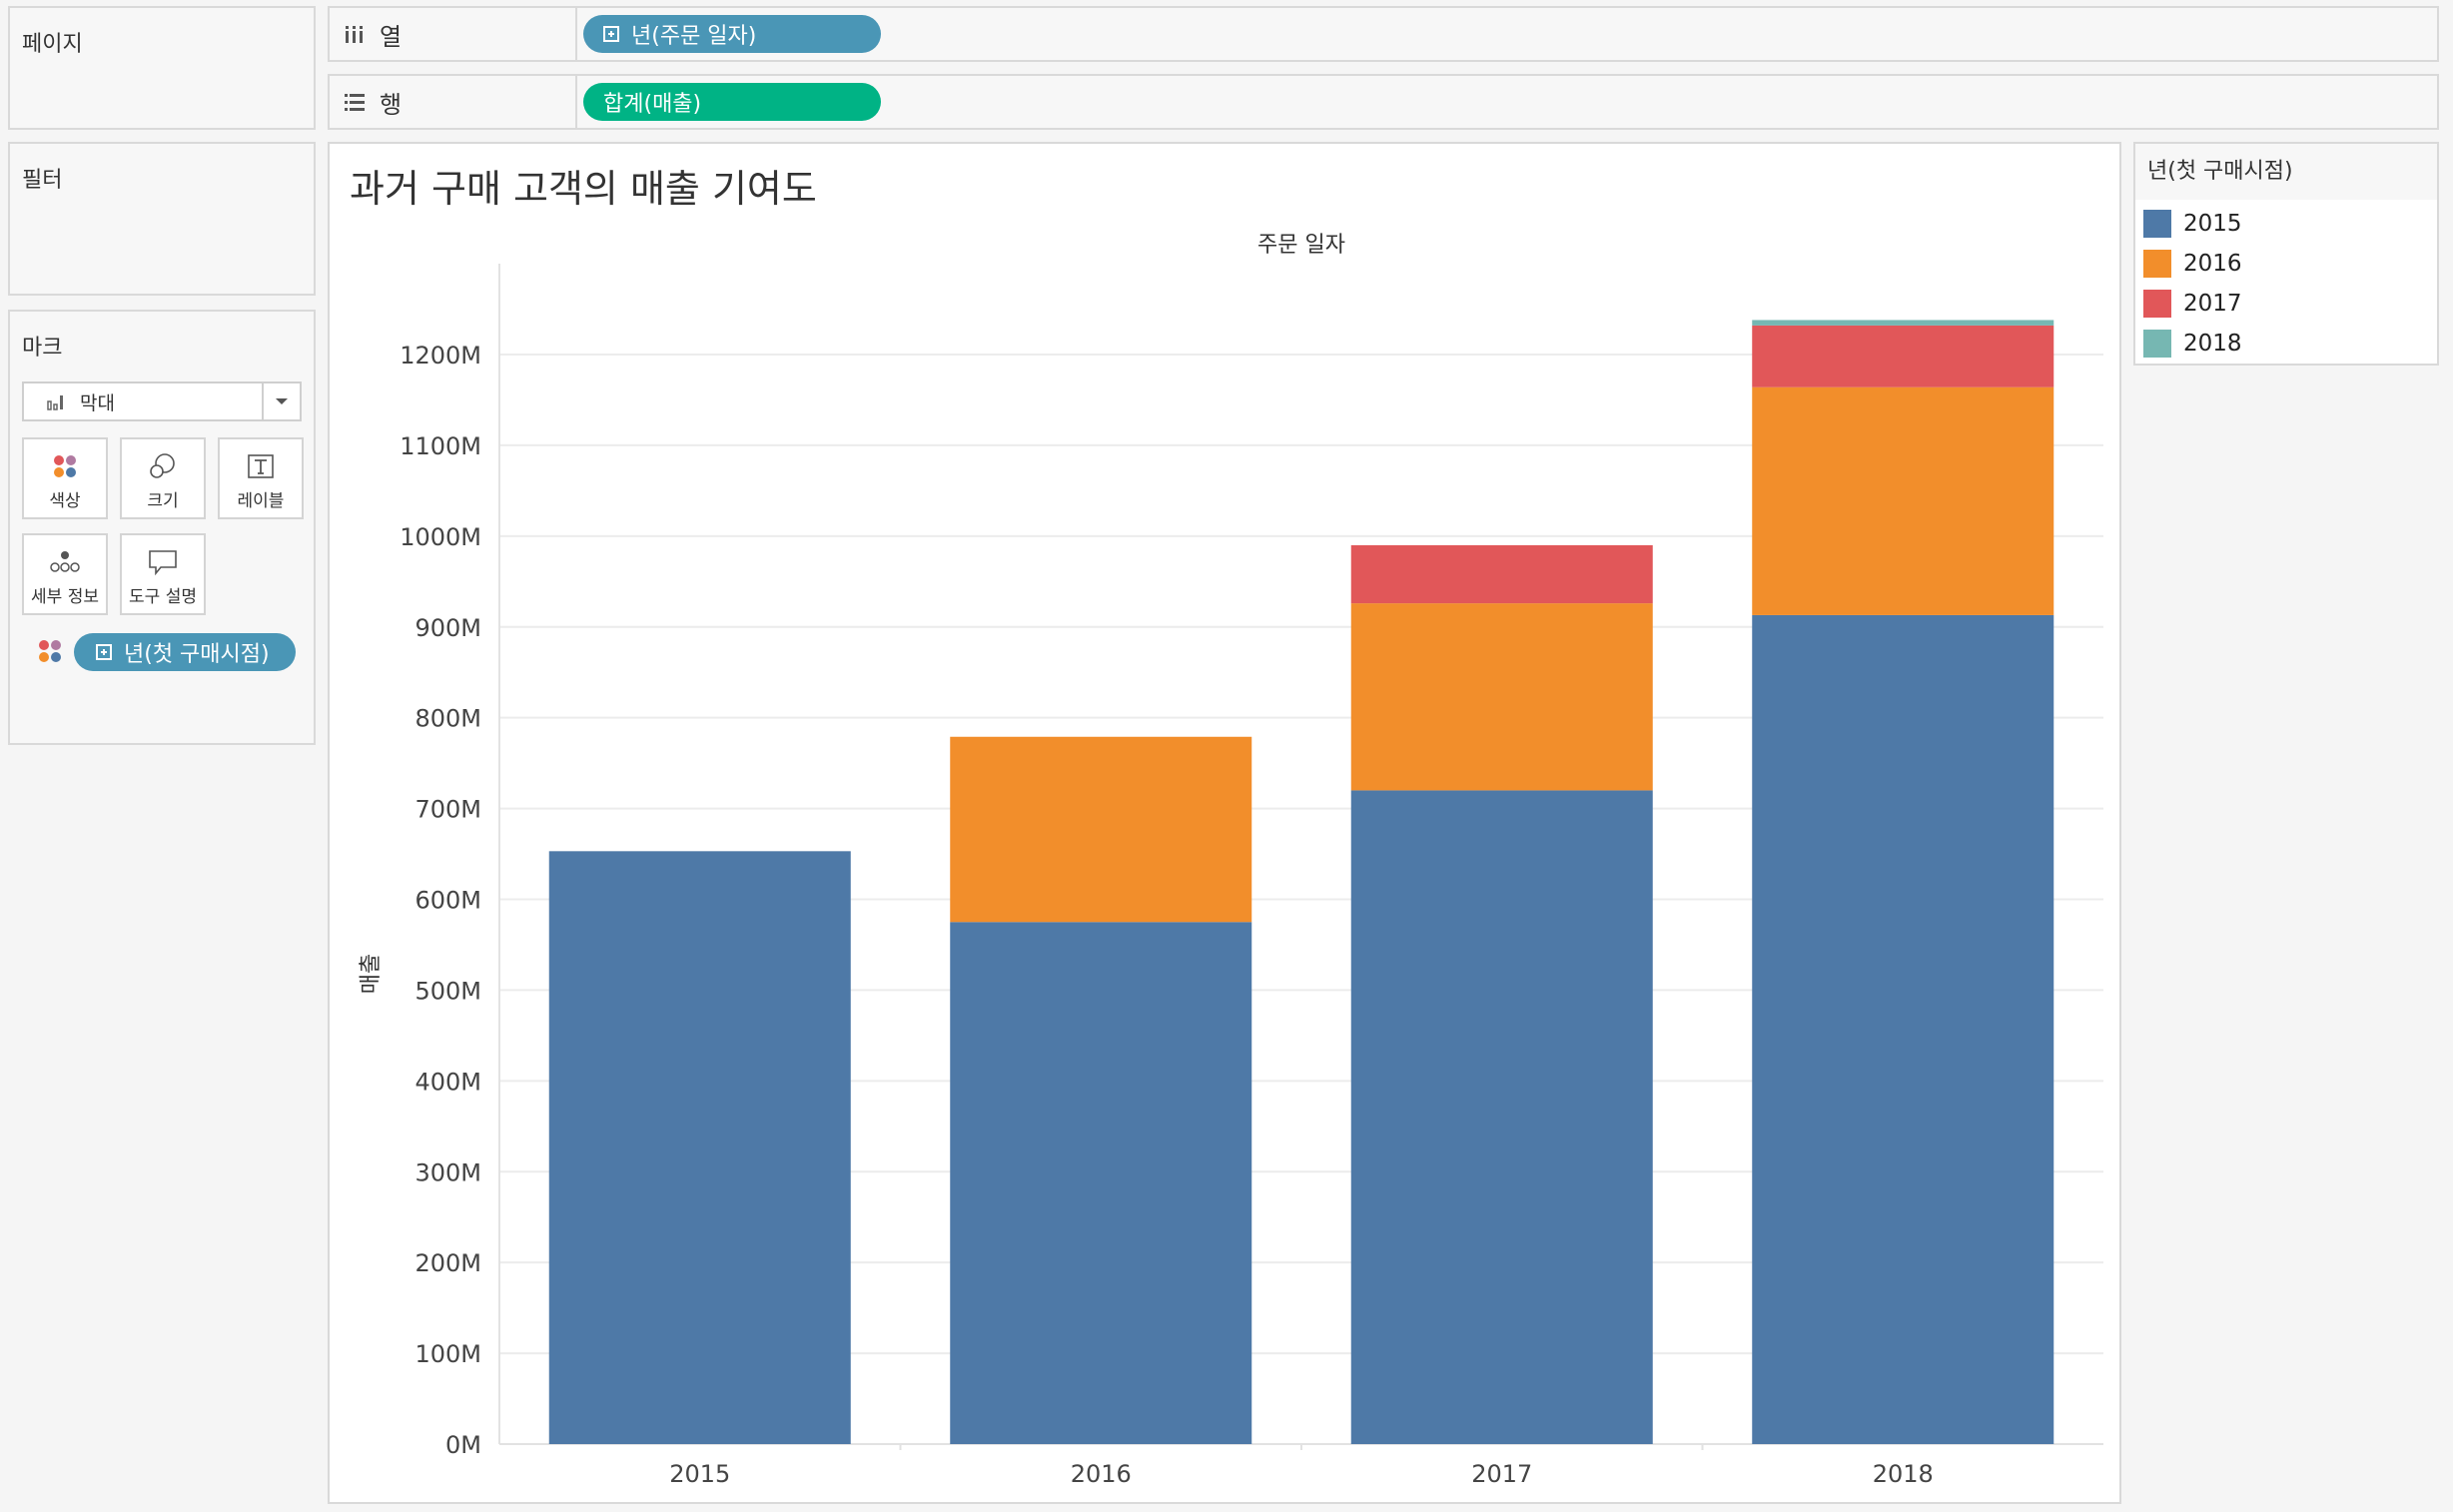 The height and width of the screenshot is (1512, 2453). I want to click on color-pill-label: 년(첫 구매시점), so click(197, 654).